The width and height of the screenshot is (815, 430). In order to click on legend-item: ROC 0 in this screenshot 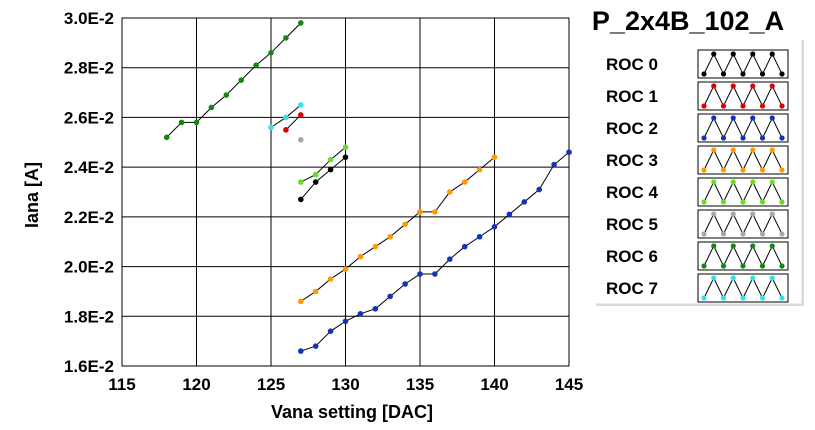, I will do `click(697, 64)`.